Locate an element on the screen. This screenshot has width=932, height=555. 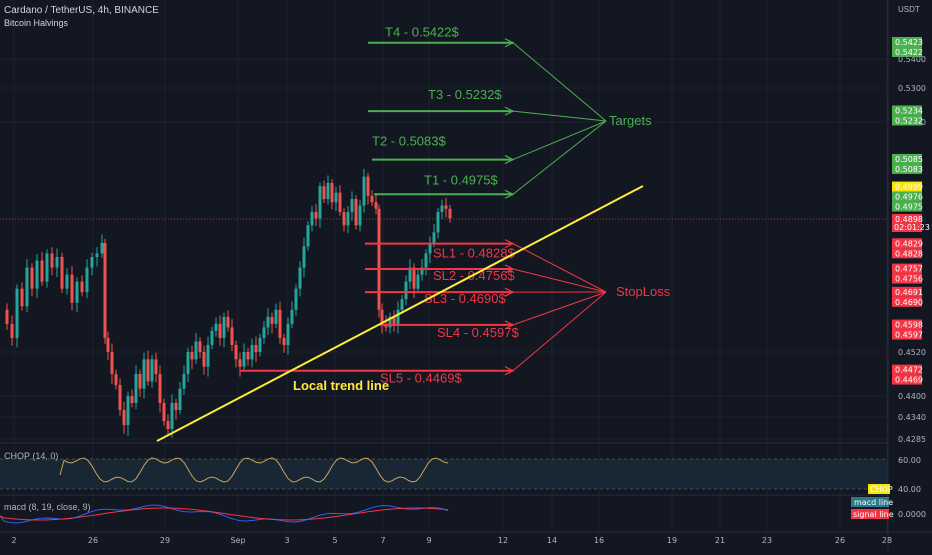
stoploss-annotation: StopLoss is located at coordinates (643, 291).